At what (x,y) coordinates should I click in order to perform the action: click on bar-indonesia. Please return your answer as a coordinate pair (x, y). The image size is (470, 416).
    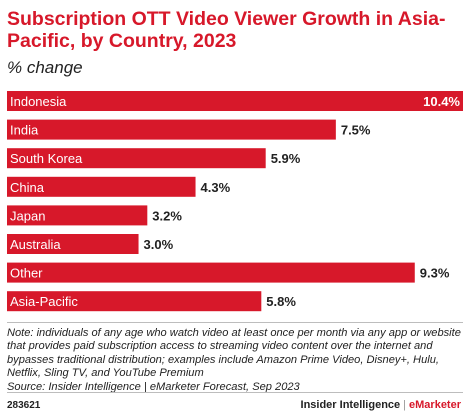
    Looking at the image, I should click on (235, 101).